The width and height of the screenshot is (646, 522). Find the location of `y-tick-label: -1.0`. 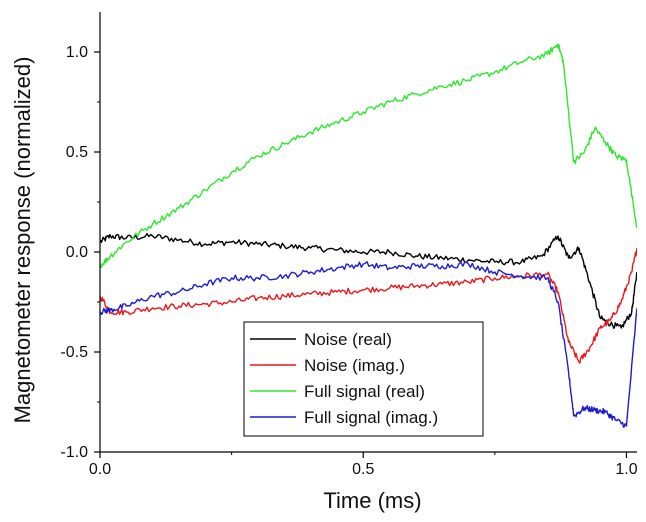

y-tick-label: -1.0 is located at coordinates (74, 452).